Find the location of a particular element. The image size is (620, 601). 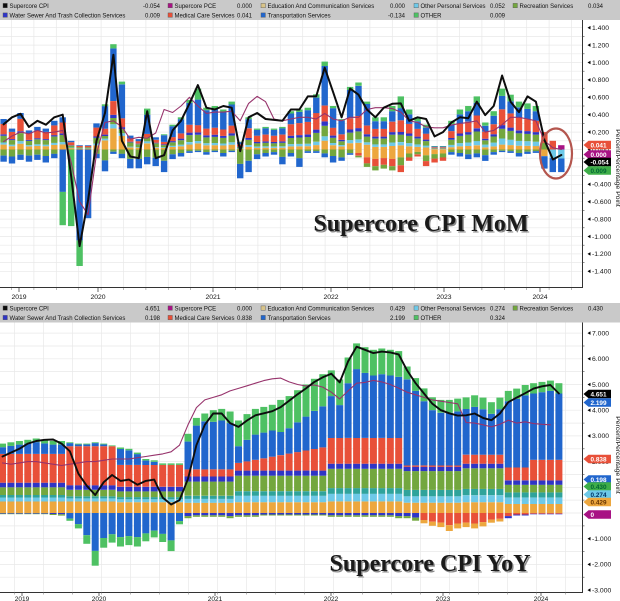

svg-text: -1.400 is located at coordinates (601, 272).